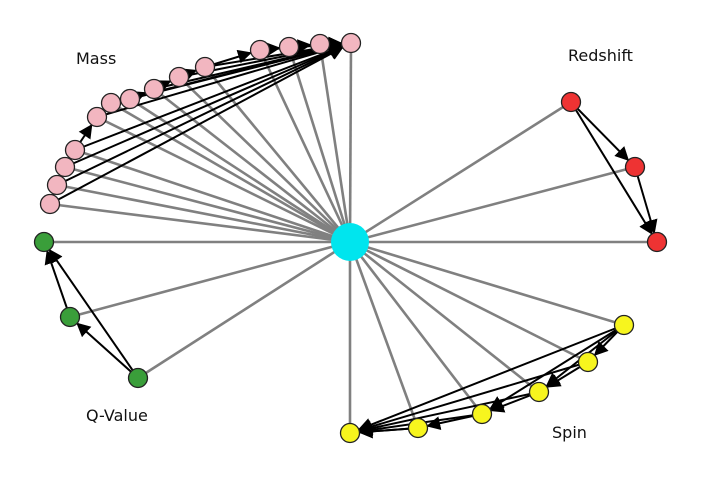  I want to click on hub-node, so click(350, 242).